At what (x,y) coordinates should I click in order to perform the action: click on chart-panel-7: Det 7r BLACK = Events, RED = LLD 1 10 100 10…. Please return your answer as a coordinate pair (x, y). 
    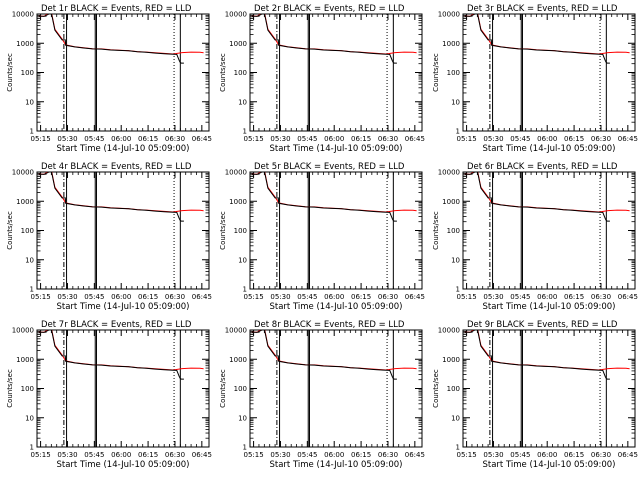
    Looking at the image, I should click on (109, 395).